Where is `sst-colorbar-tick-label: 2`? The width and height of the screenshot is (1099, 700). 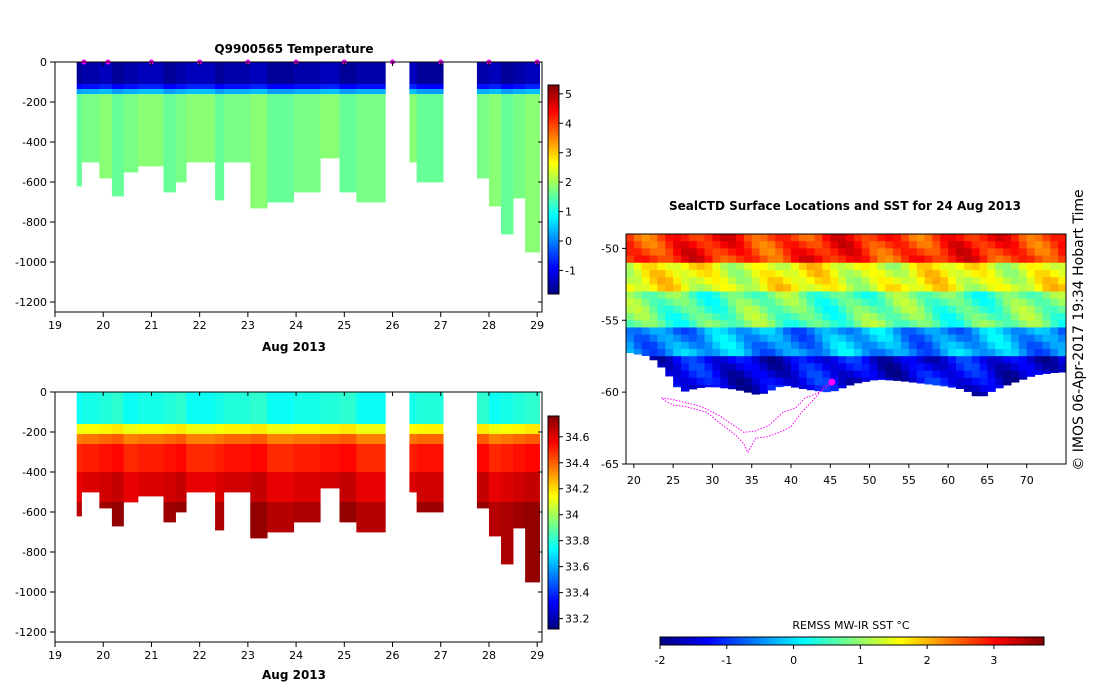
sst-colorbar-tick-label: 2 is located at coordinates (927, 660).